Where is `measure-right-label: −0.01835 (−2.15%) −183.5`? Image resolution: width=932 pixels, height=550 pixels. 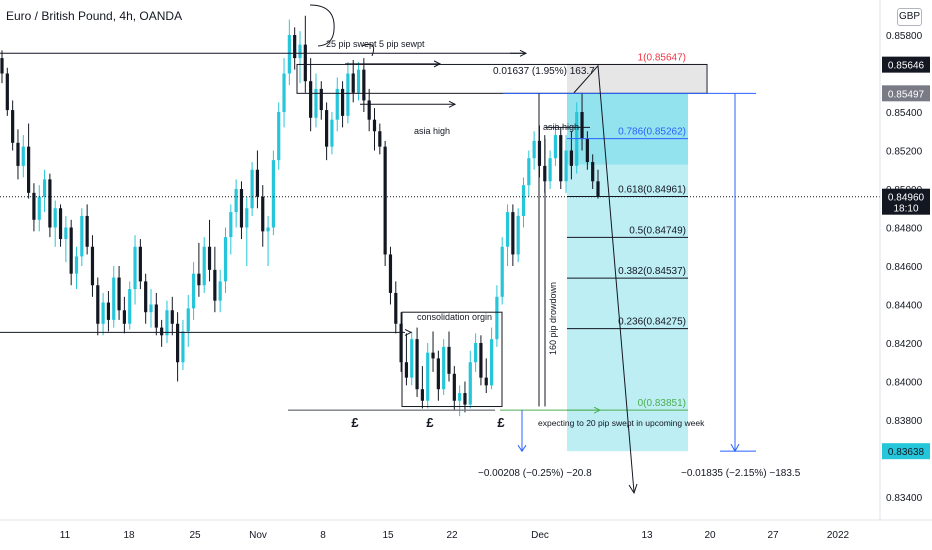
measure-right-label: −0.01835 (−2.15%) −183.5 is located at coordinates (741, 473).